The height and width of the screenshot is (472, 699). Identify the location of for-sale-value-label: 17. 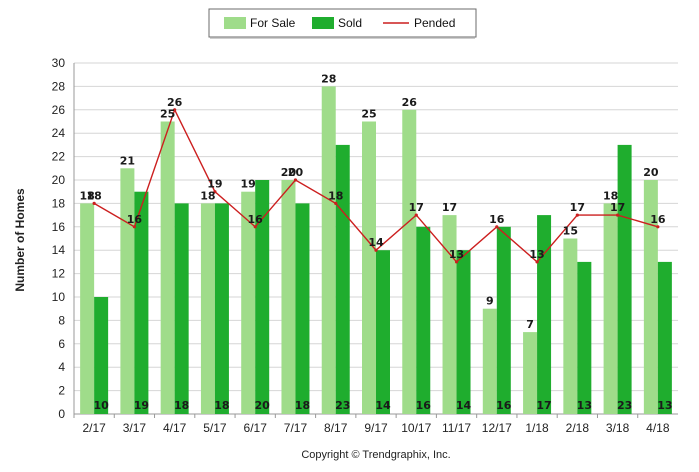
(449, 207).